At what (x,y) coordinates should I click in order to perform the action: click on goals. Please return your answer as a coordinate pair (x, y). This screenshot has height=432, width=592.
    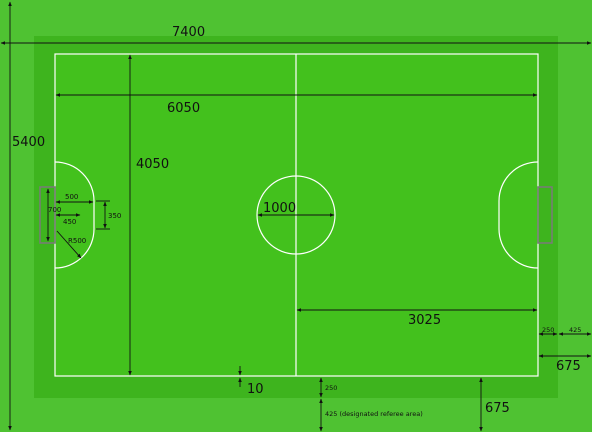
    Looking at the image, I should click on (296, 215).